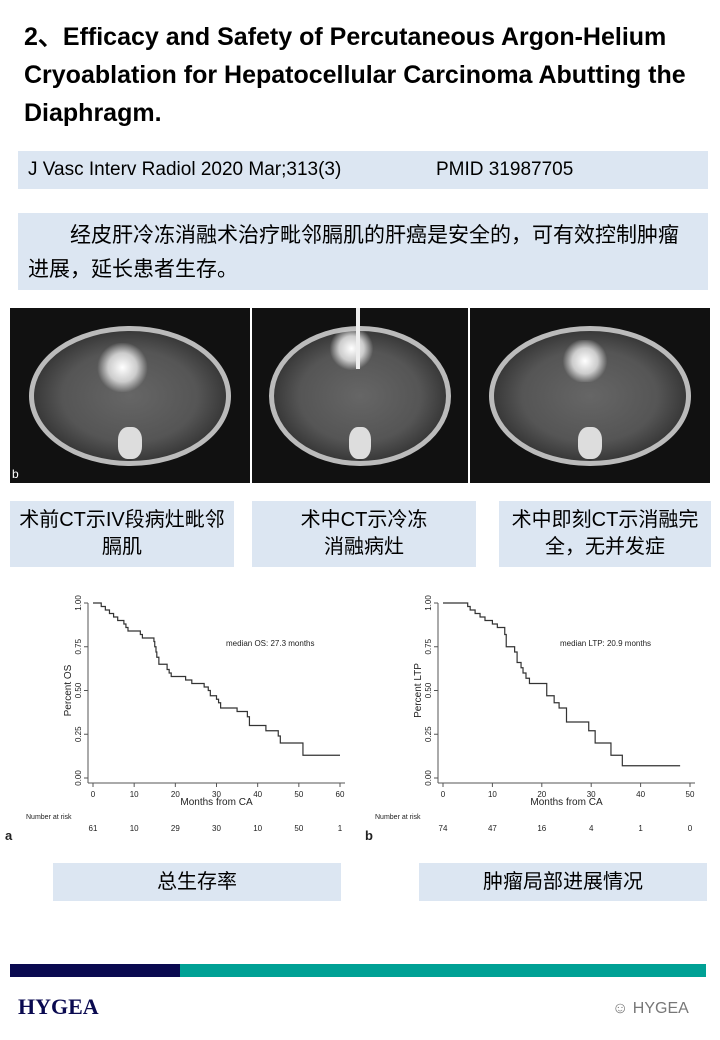 This screenshot has width=720, height=1040. Describe the element at coordinates (130, 395) in the screenshot. I see `ct-image-preop: b` at that location.